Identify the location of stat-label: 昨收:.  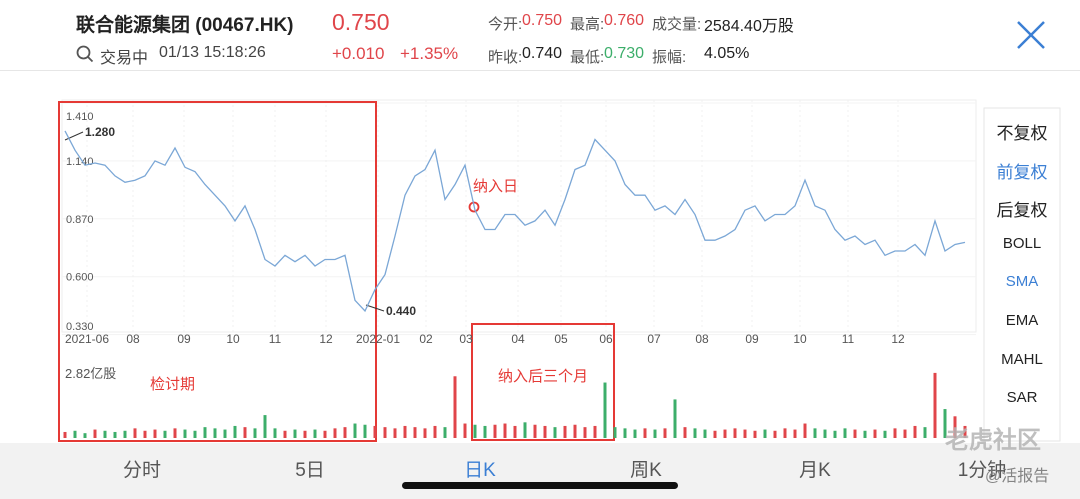
(505, 57).